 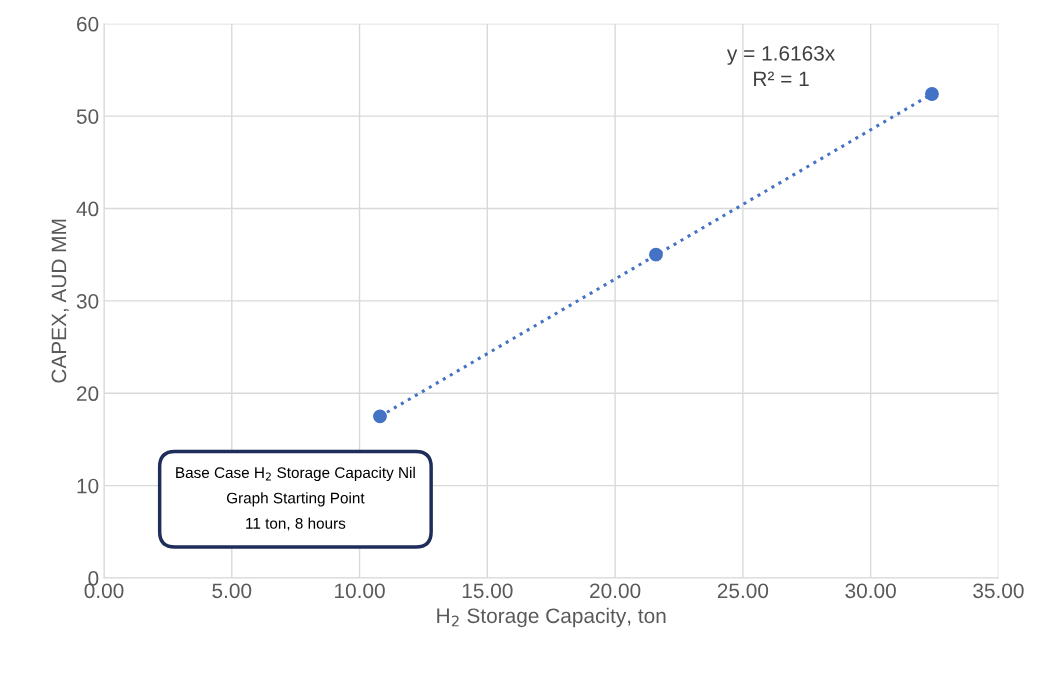 What do you see at coordinates (780, 65) in the screenshot?
I see `annotation: y = 1.6163x R² = 1` at bounding box center [780, 65].